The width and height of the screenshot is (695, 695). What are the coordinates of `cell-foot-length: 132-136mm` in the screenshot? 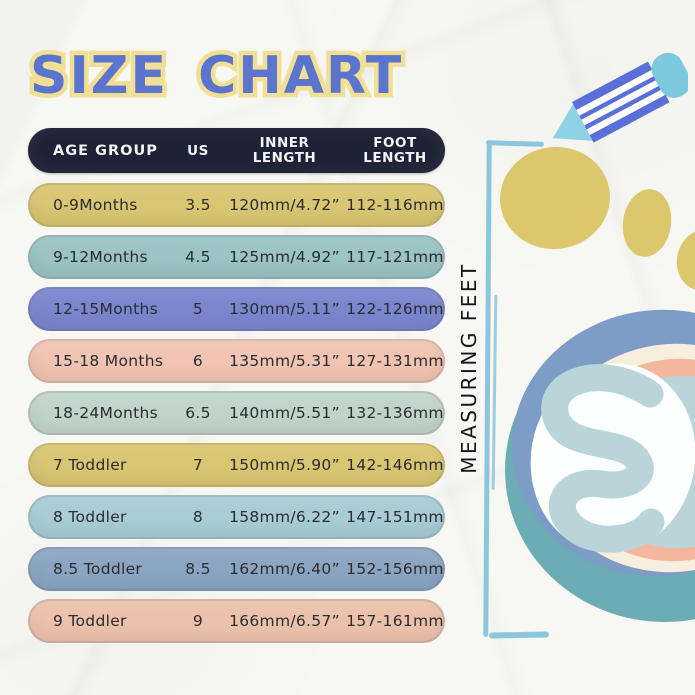 It's located at (395, 413).